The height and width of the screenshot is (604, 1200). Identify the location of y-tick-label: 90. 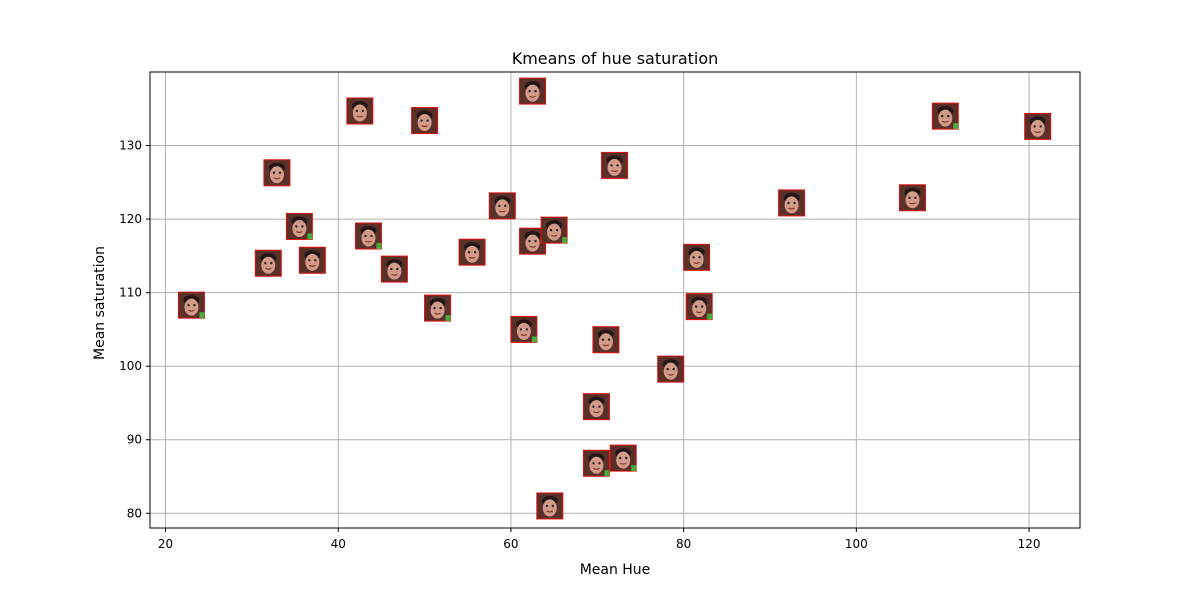
(134, 440).